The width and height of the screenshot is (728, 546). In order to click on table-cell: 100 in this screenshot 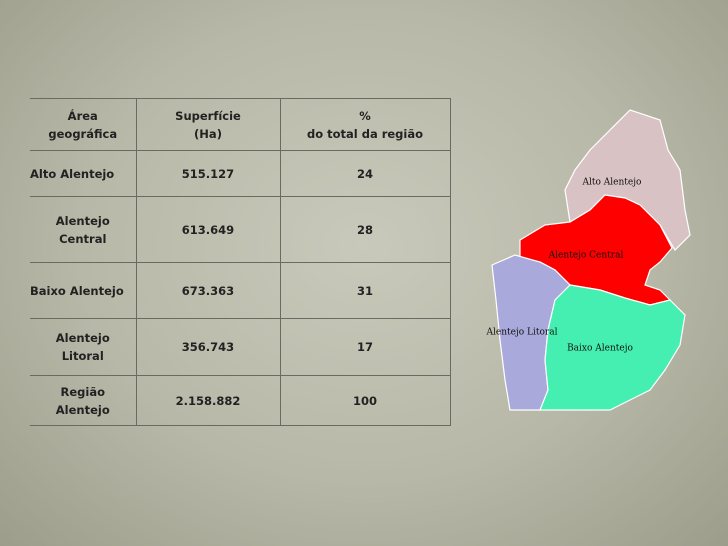, I will do `click(365, 400)`.